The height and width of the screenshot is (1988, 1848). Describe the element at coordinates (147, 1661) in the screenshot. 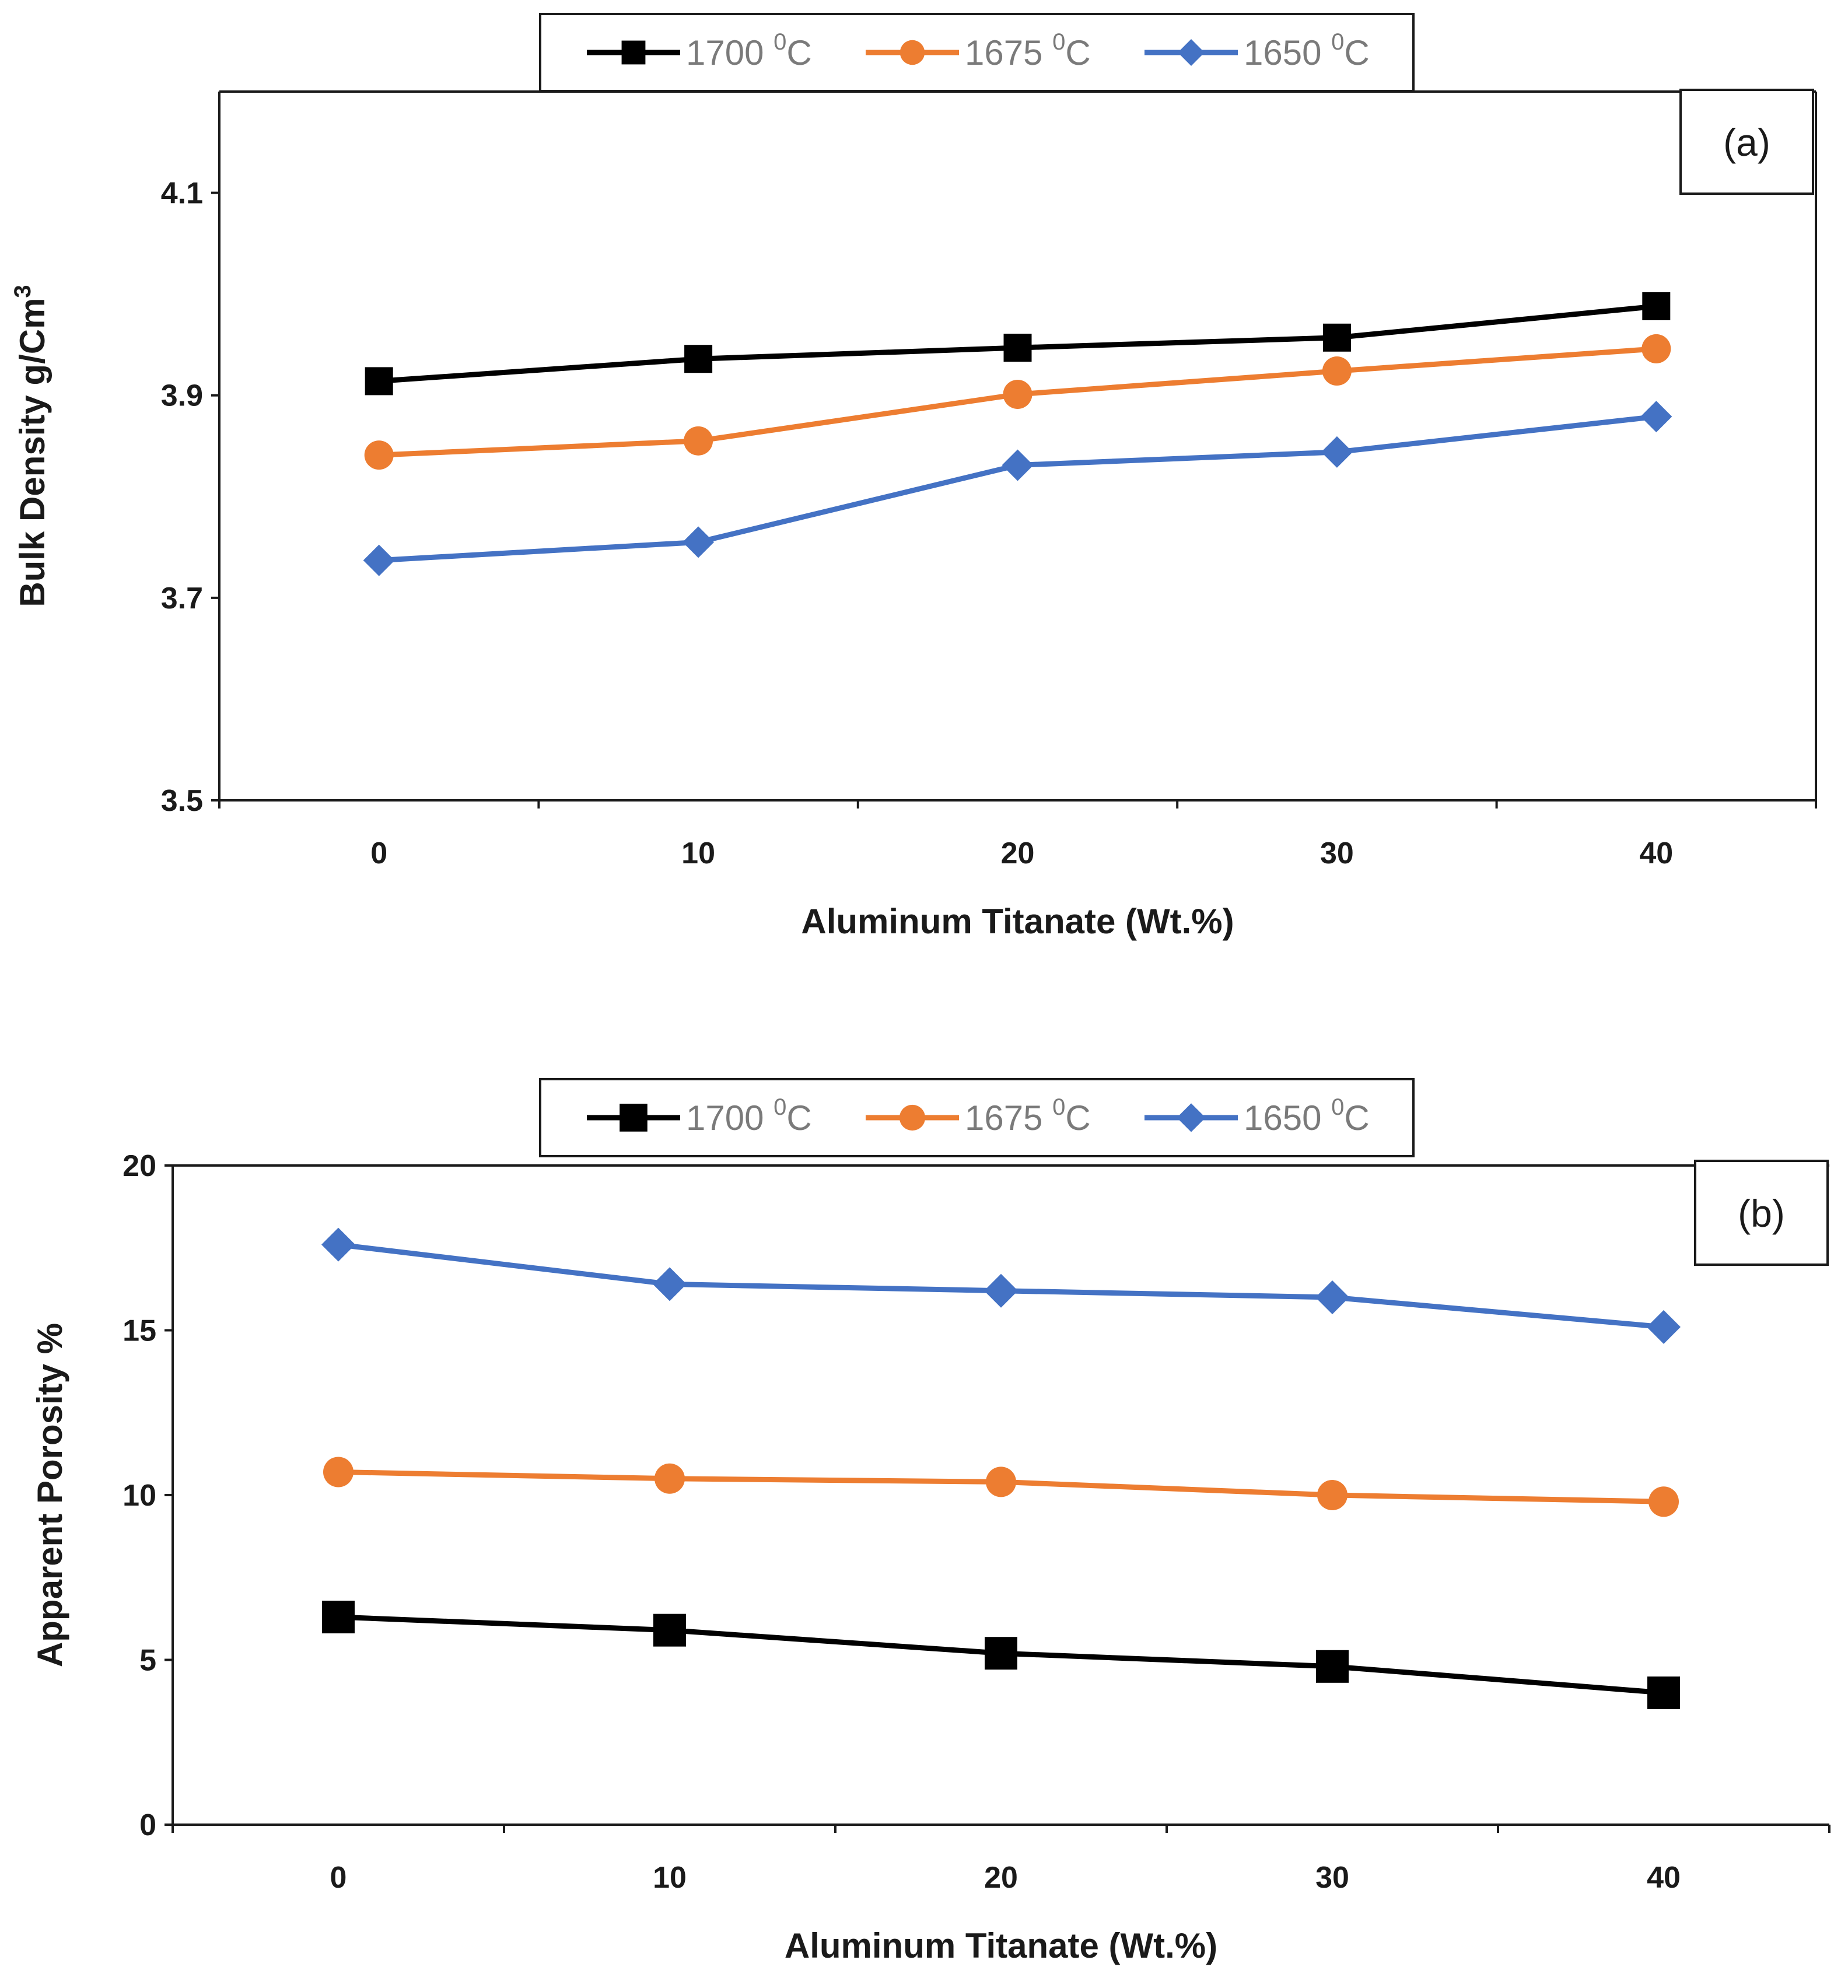

I see `y-tick-label: 5` at that location.